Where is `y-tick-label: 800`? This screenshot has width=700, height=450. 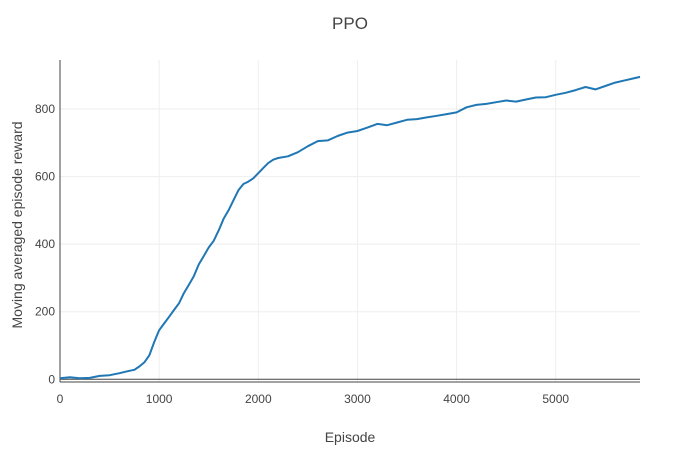
y-tick-label: 800 is located at coordinates (45, 109).